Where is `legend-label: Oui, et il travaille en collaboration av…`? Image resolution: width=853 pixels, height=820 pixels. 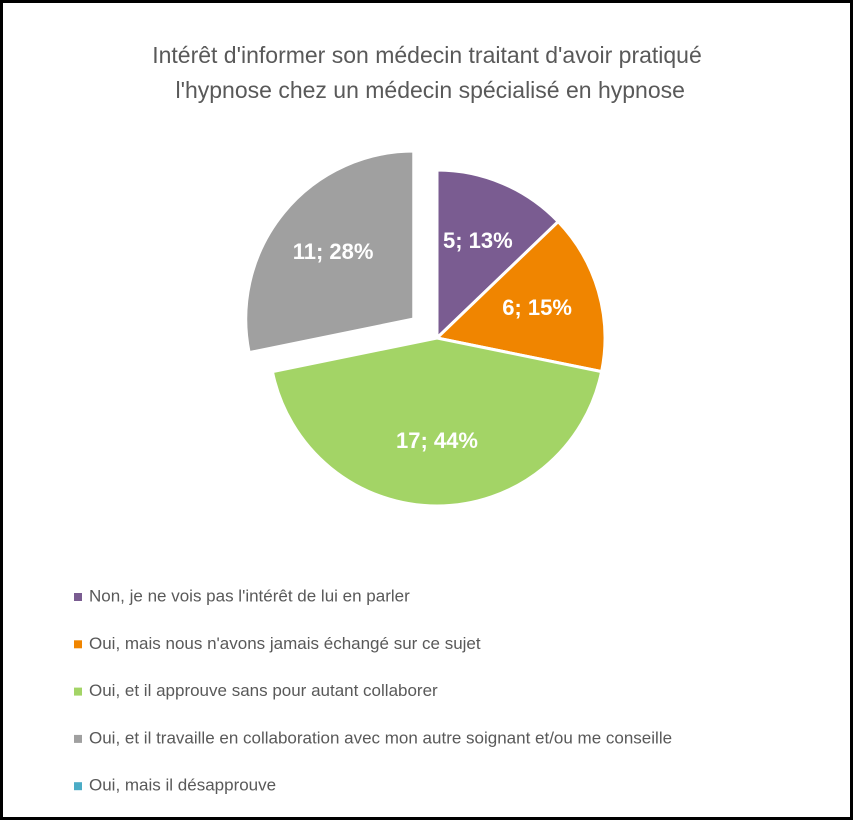
legend-label: Oui, et il travaille en collaboration av… is located at coordinates (380, 737).